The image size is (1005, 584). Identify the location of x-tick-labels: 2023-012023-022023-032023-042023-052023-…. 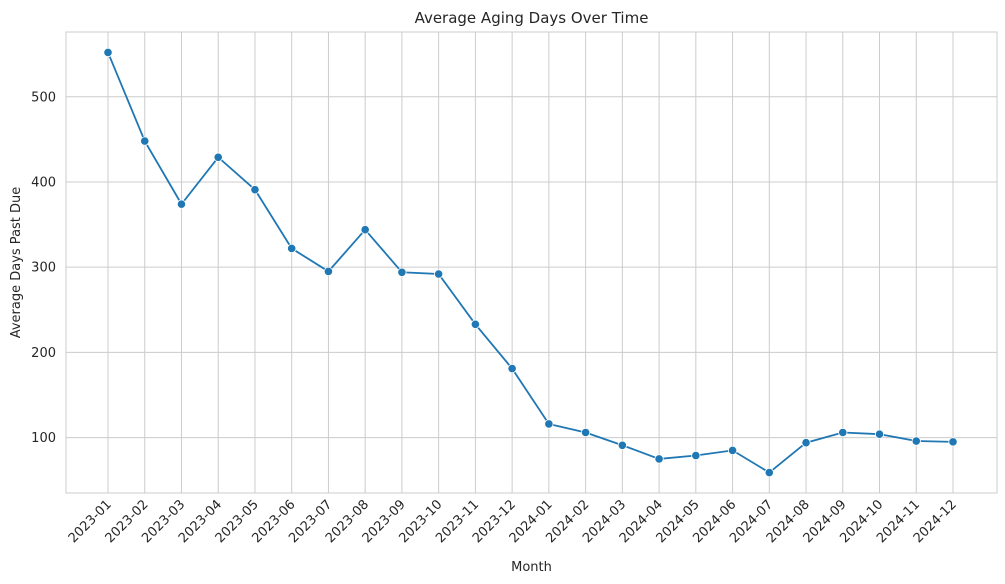
(513, 521).